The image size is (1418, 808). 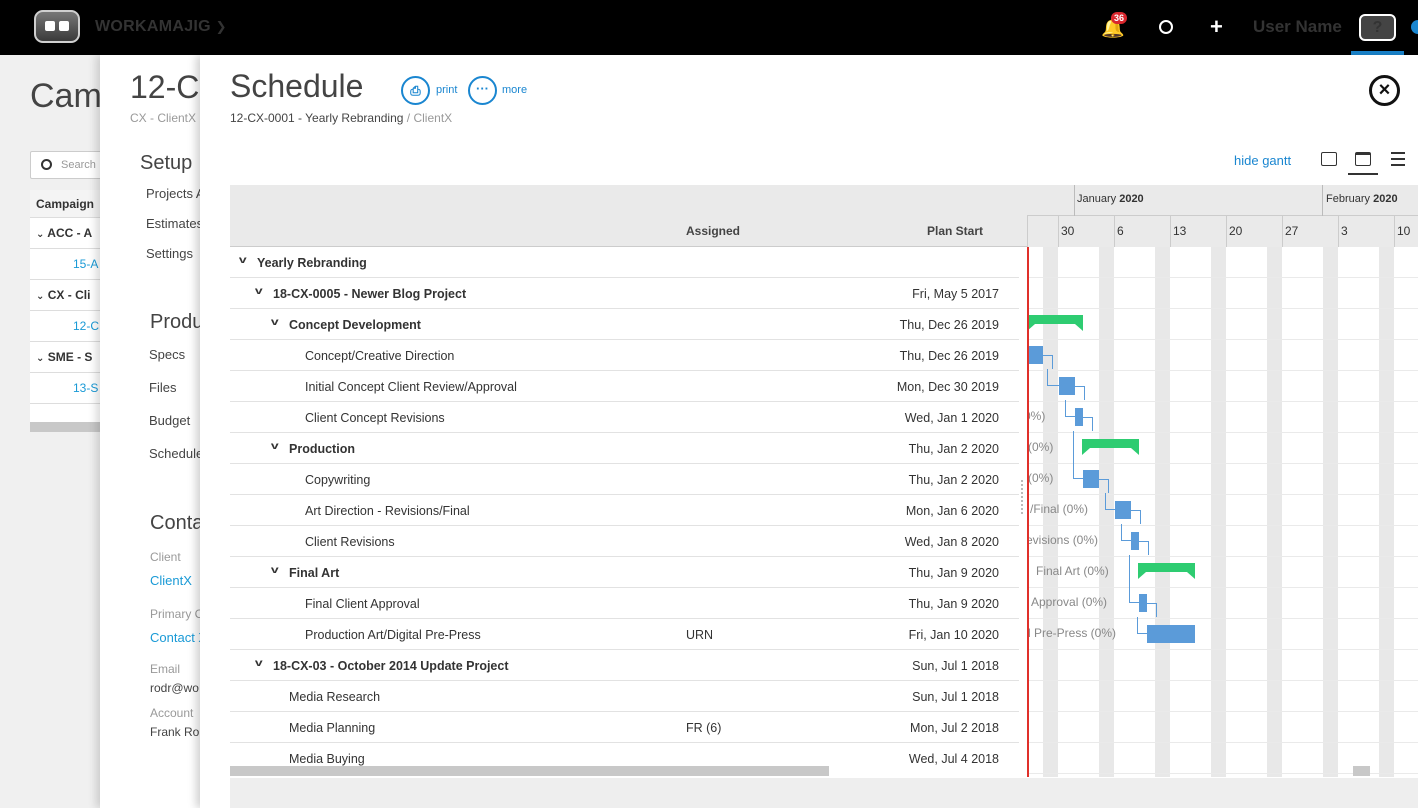 What do you see at coordinates (1166, 27) in the screenshot?
I see `search-icon` at bounding box center [1166, 27].